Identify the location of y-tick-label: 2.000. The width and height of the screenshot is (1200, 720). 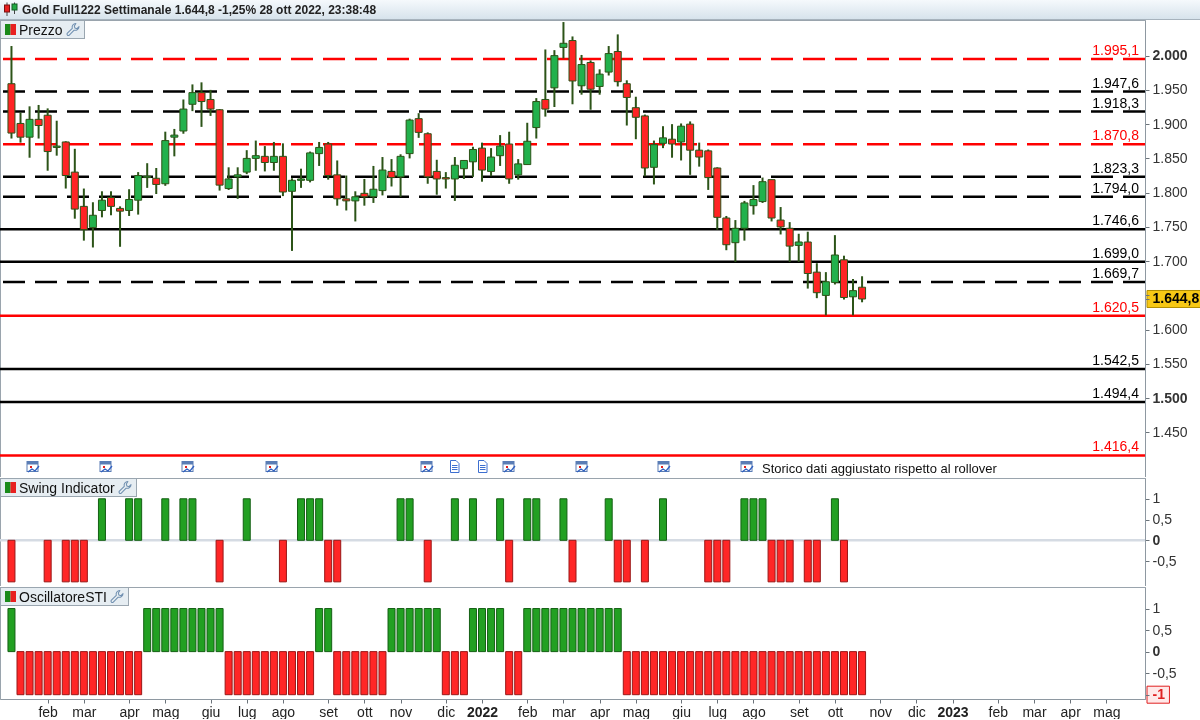
(1170, 55).